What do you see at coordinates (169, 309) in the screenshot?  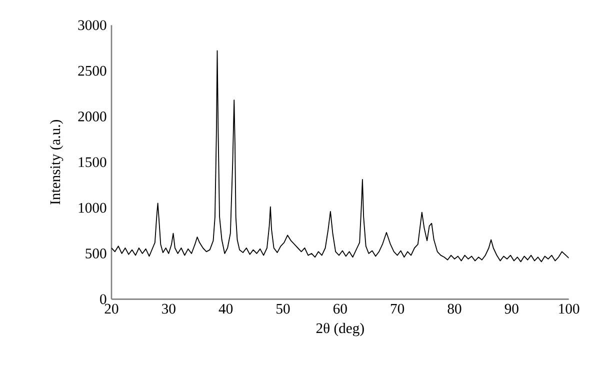 I see `x-tick-label: 30` at bounding box center [169, 309].